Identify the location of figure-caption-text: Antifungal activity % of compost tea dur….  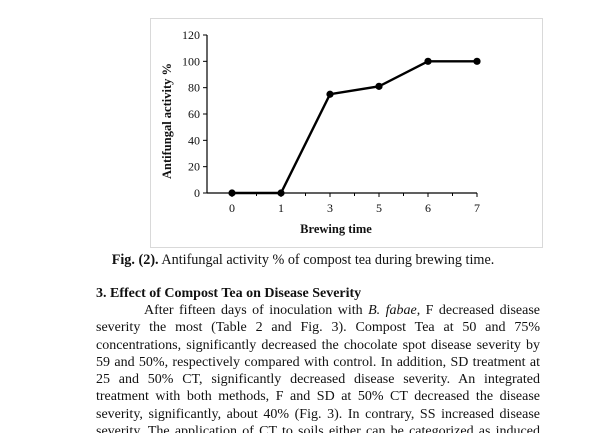
(326, 260).